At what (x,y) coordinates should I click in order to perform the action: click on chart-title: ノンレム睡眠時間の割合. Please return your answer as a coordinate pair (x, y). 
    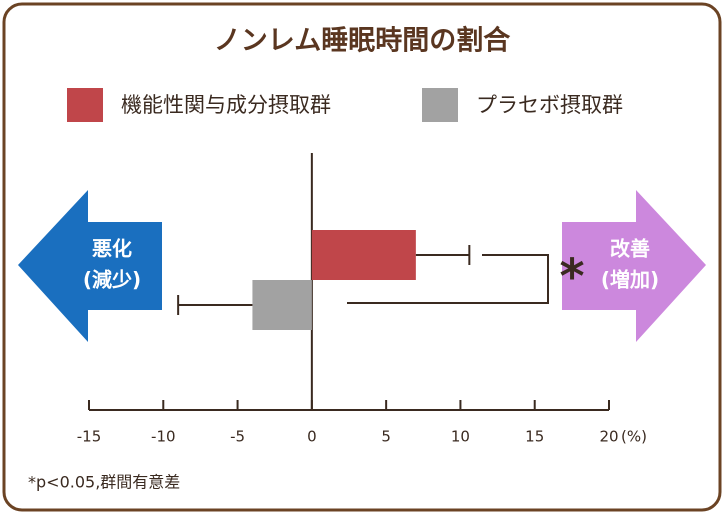
    Looking at the image, I should click on (362, 41).